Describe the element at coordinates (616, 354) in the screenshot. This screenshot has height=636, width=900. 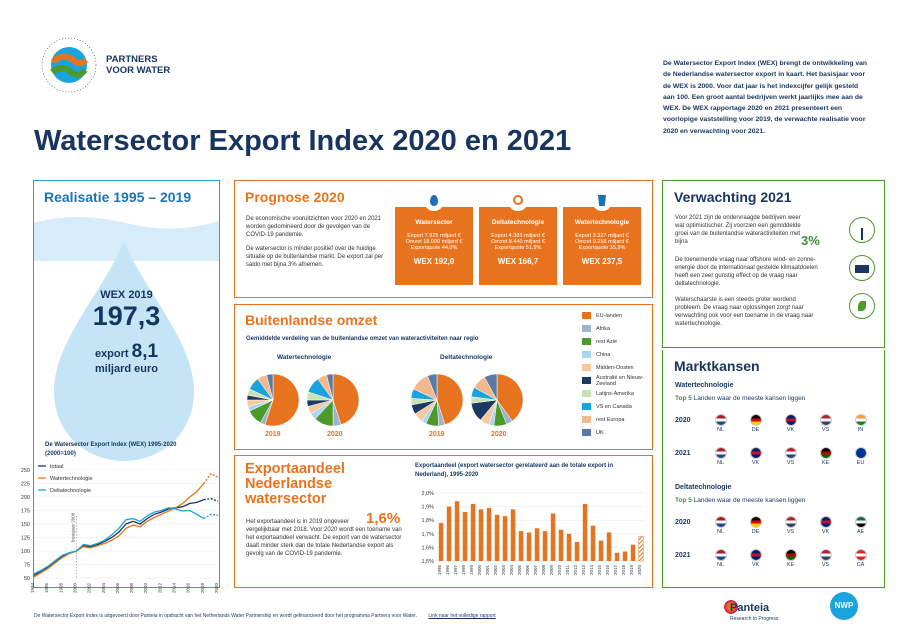
I see `legend-item: China` at that location.